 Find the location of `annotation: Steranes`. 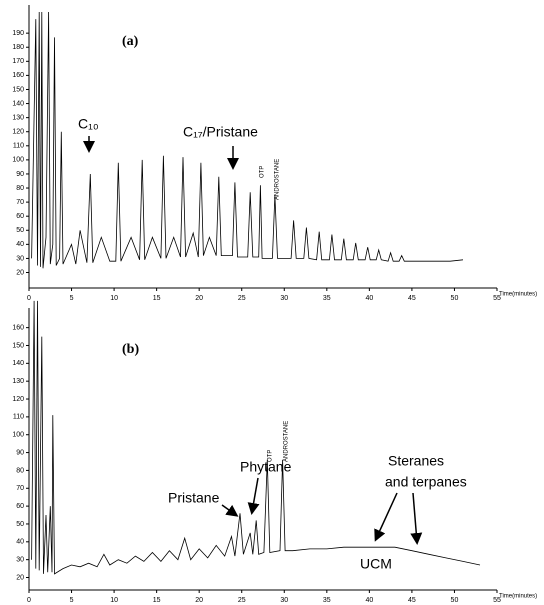

annotation: Steranes is located at coordinates (416, 461).